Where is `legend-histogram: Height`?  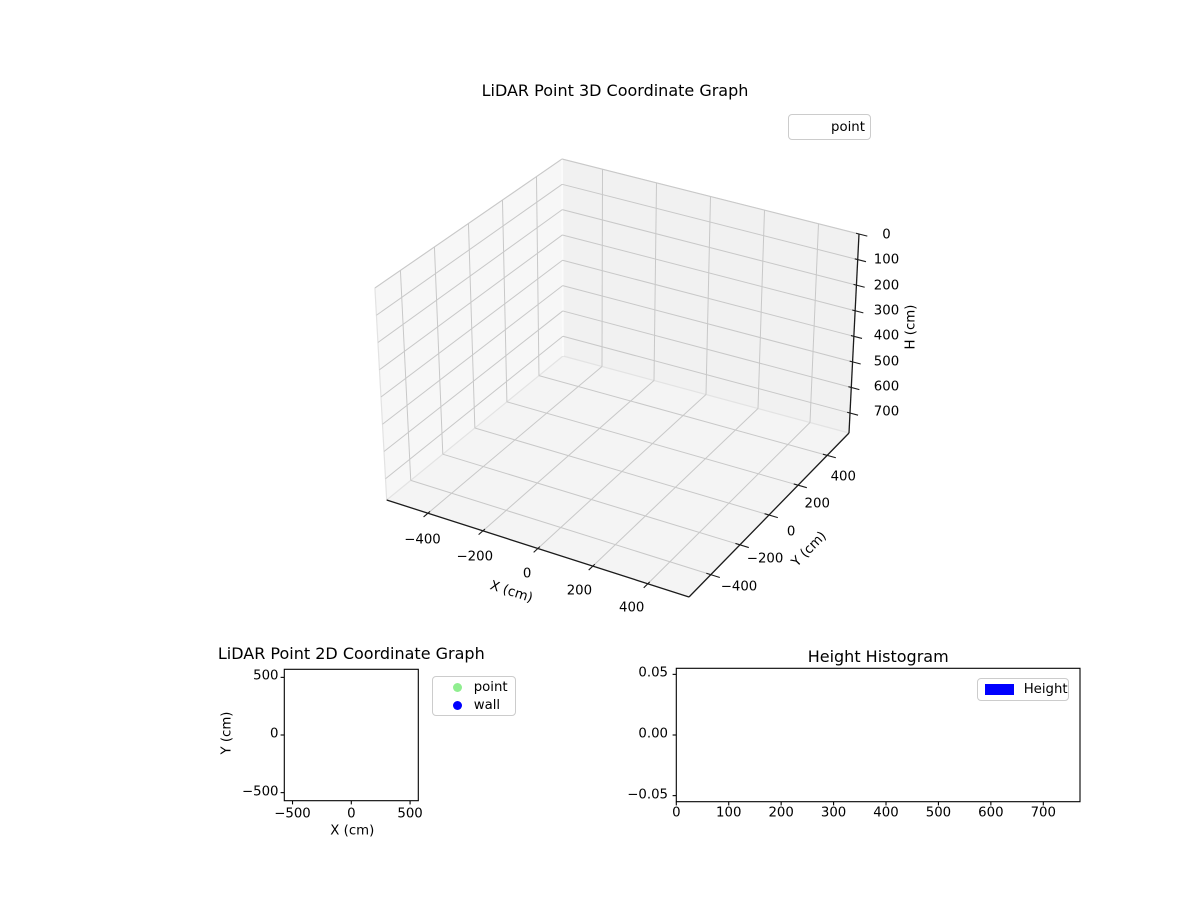
legend-histogram: Height is located at coordinates (1023, 689).